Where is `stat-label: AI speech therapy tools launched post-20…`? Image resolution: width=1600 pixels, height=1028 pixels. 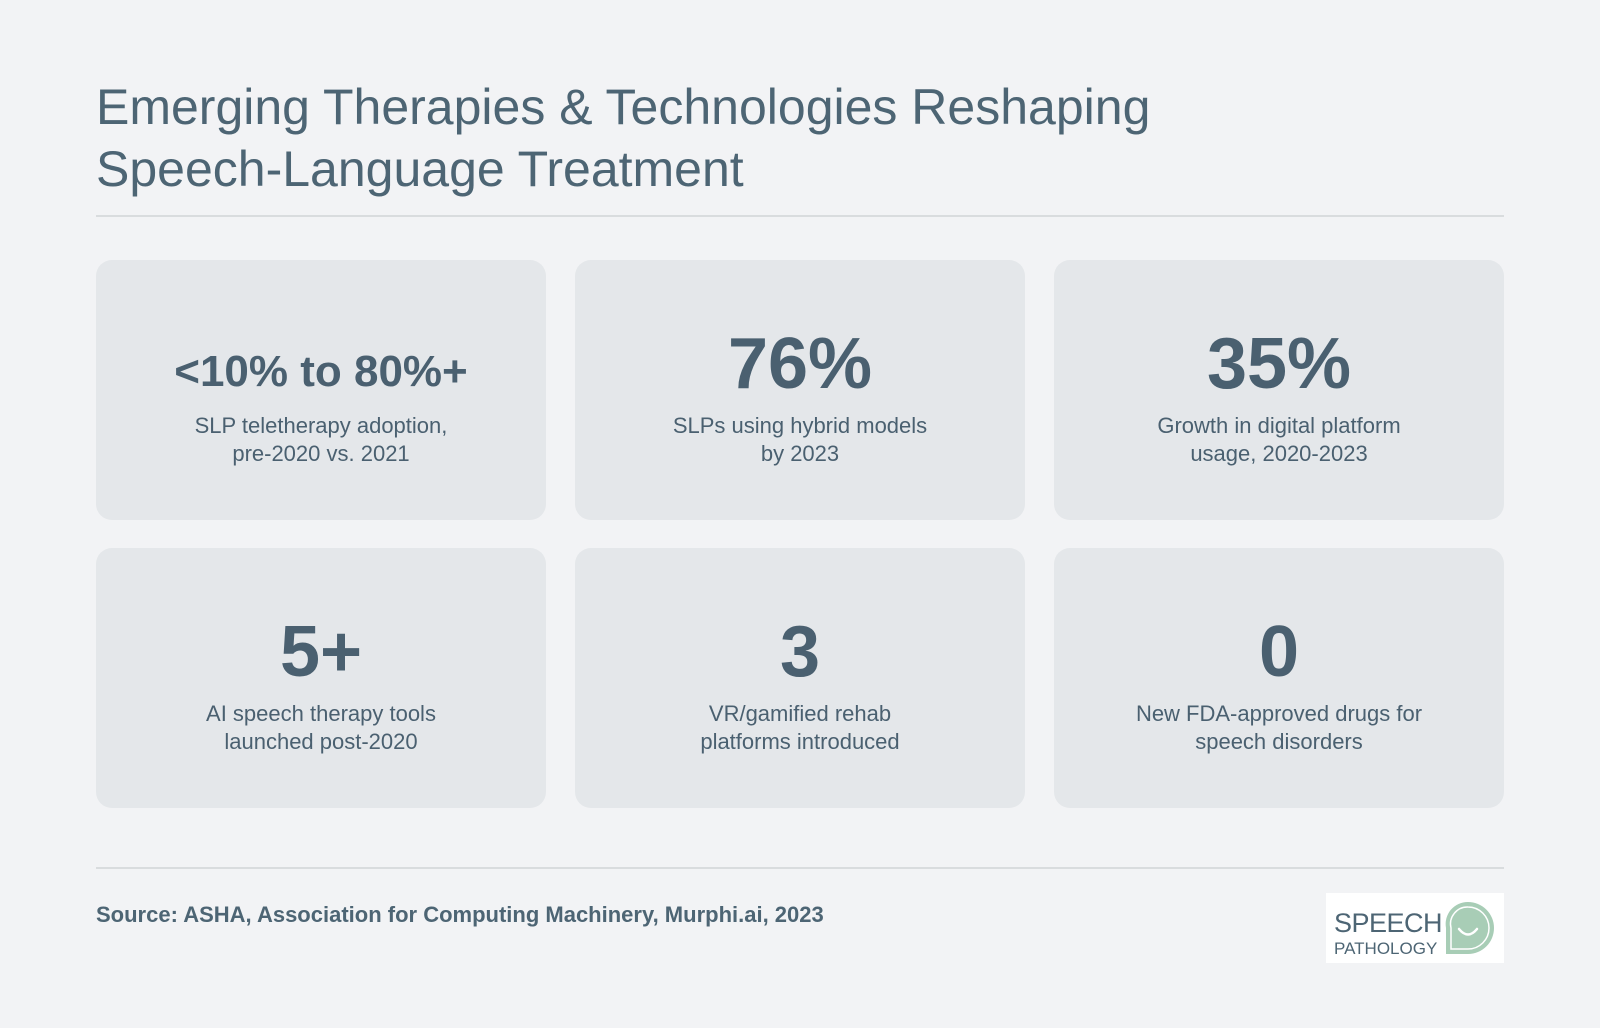 stat-label: AI speech therapy tools launched post-20… is located at coordinates (321, 728).